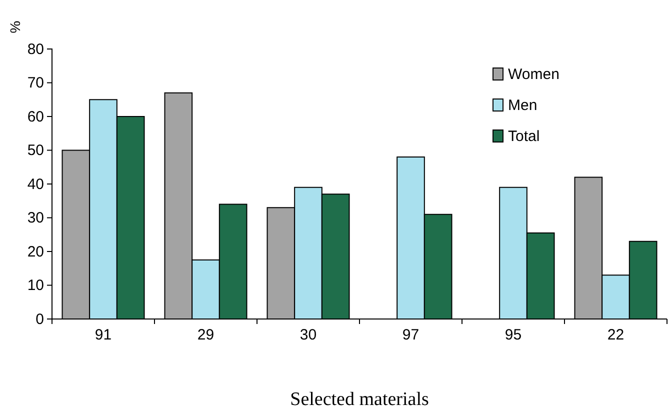 The image size is (671, 416). Describe the element at coordinates (411, 335) in the screenshot. I see `x-tick-label: 97` at that location.